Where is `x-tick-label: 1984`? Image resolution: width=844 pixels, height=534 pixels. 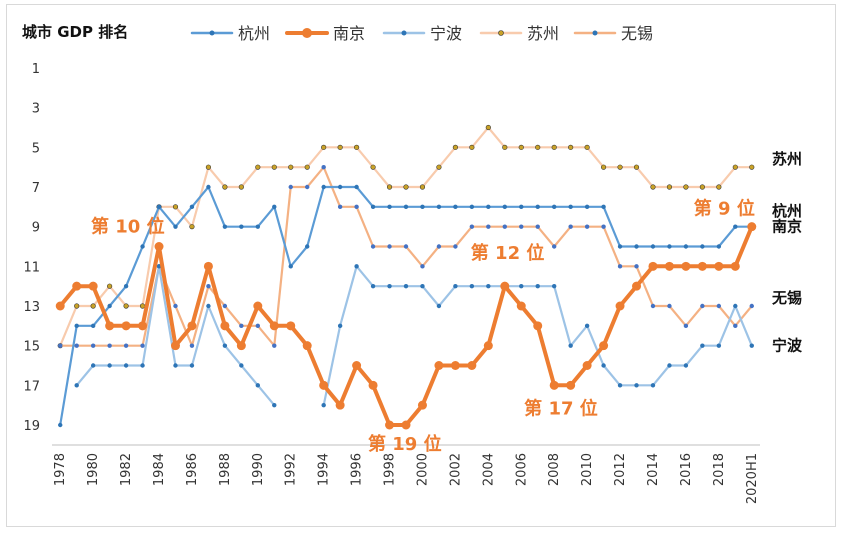
x-tick-label: 1984 is located at coordinates (159, 469).